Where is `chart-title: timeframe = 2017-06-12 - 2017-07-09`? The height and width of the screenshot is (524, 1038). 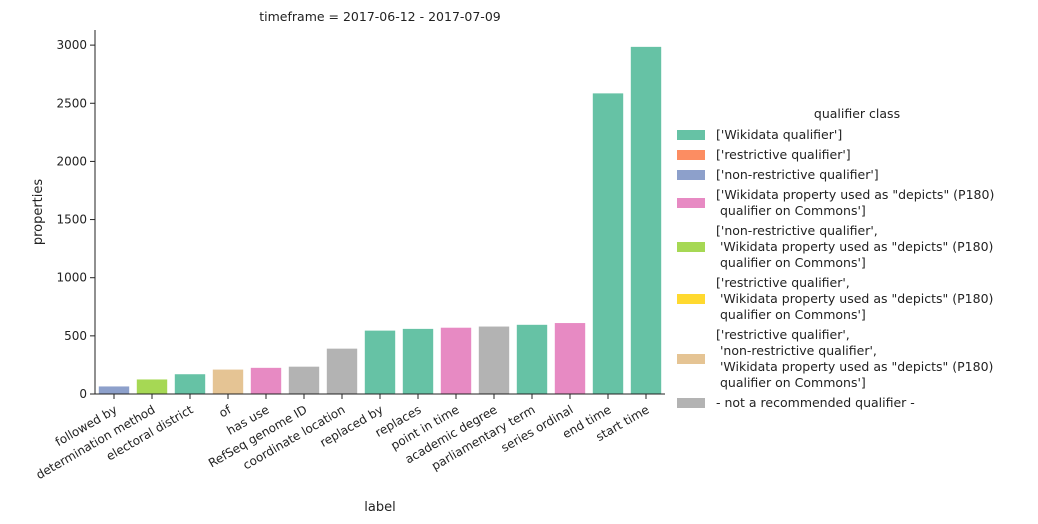 chart-title: timeframe = 2017-06-12 - 2017-07-09 is located at coordinates (380, 16).